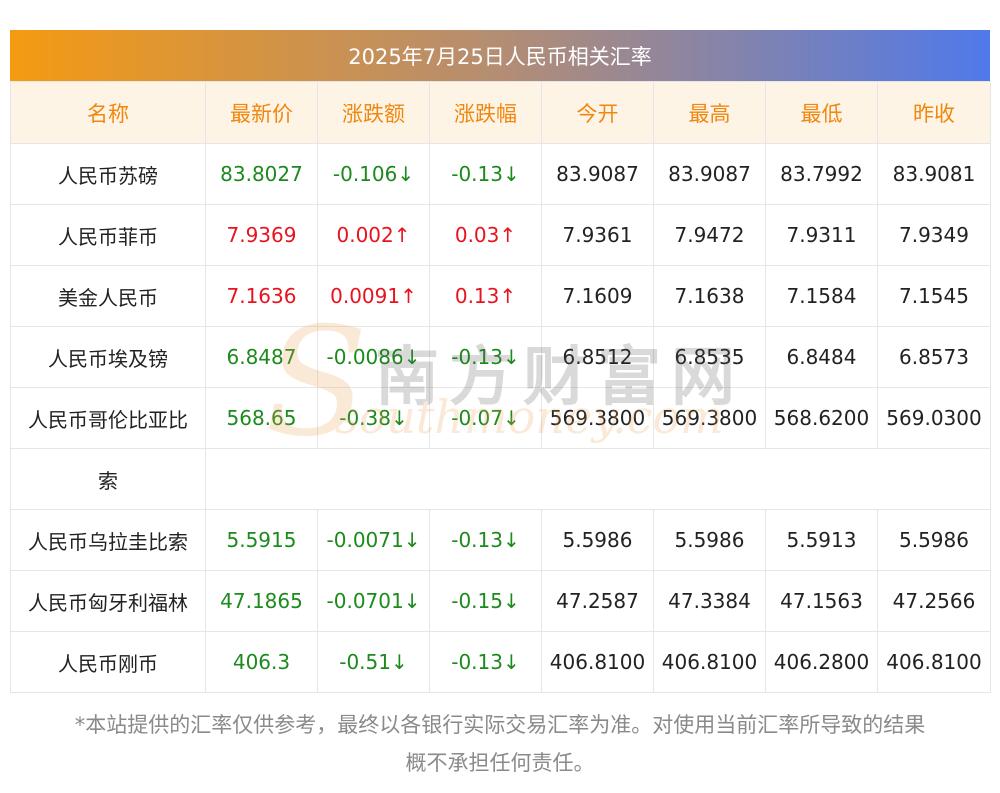 The height and width of the screenshot is (793, 1000). I want to click on high-price: 7.1638, so click(709, 296).